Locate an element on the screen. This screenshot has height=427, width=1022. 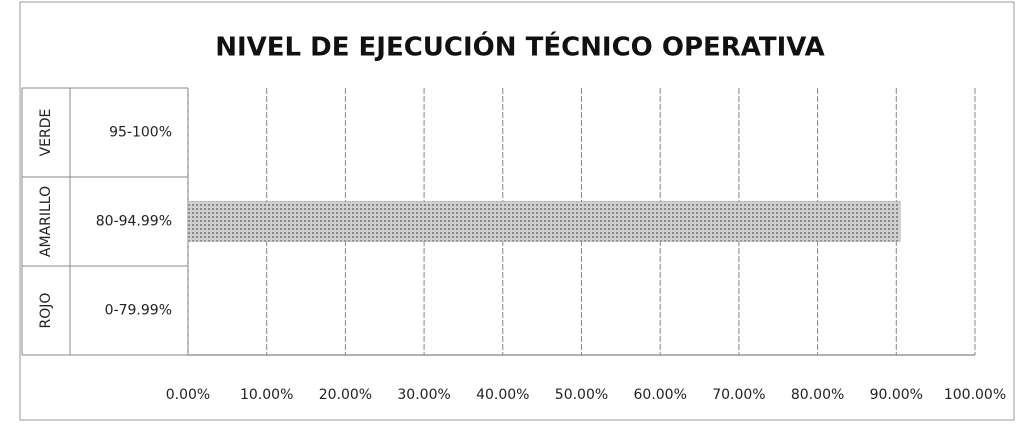
x-tick-label: 20.00% is located at coordinates (345, 395).